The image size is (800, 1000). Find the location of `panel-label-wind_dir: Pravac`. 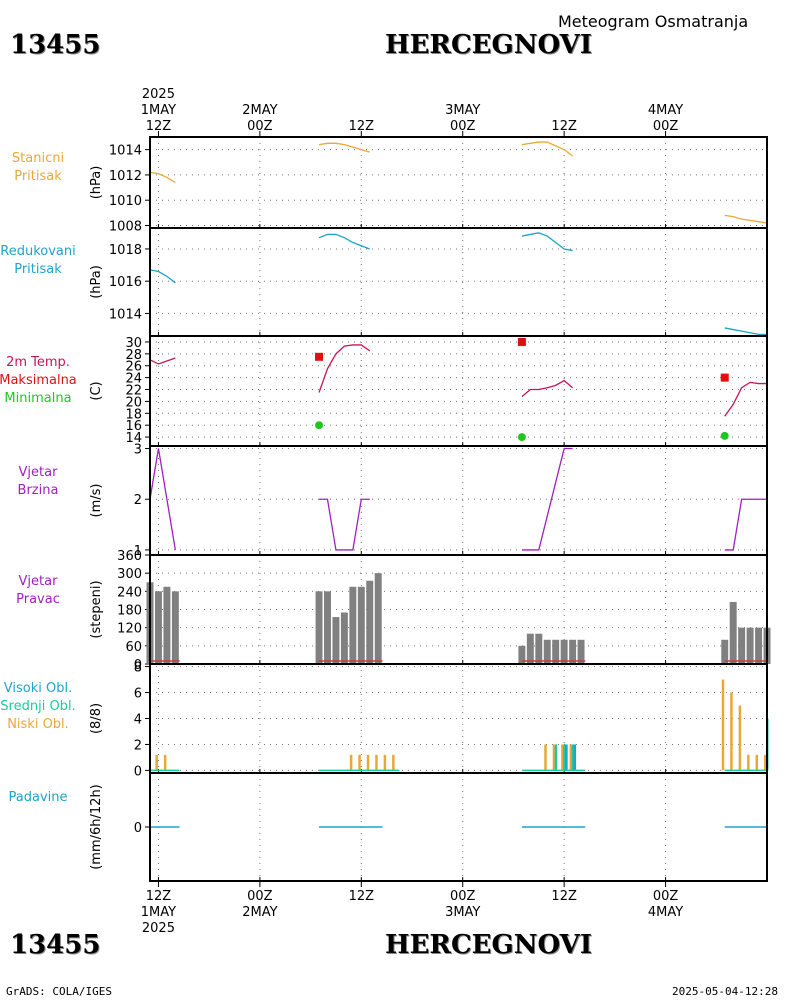

panel-label-wind_dir: Pravac is located at coordinates (38, 599).